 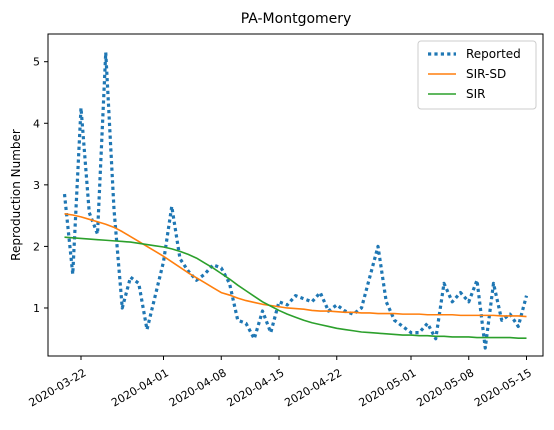 I want to click on y-tick-label: 5, so click(x=36, y=62).